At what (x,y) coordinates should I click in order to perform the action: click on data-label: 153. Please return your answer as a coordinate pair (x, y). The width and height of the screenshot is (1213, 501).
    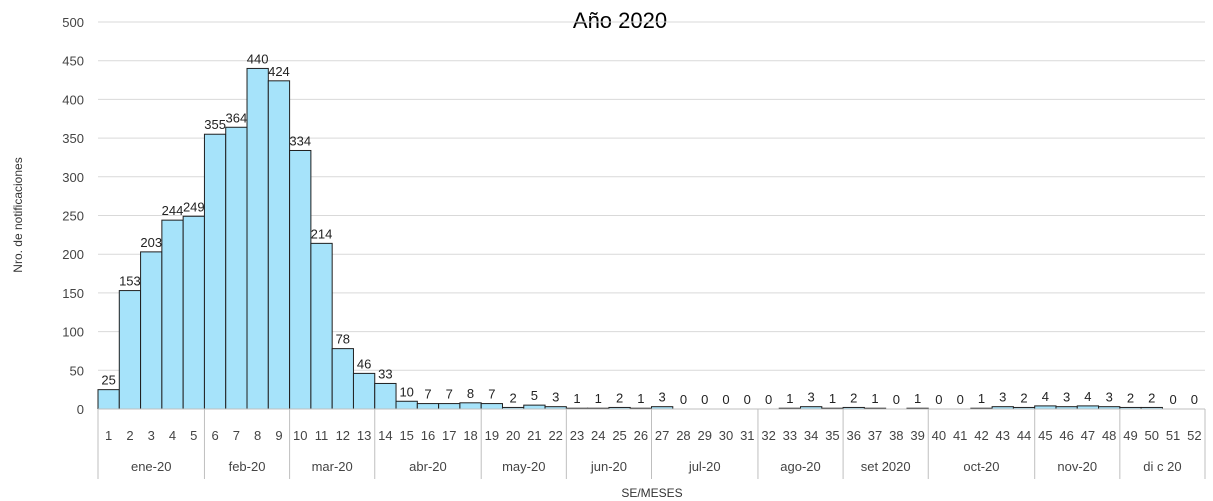
    Looking at the image, I should click on (130, 281).